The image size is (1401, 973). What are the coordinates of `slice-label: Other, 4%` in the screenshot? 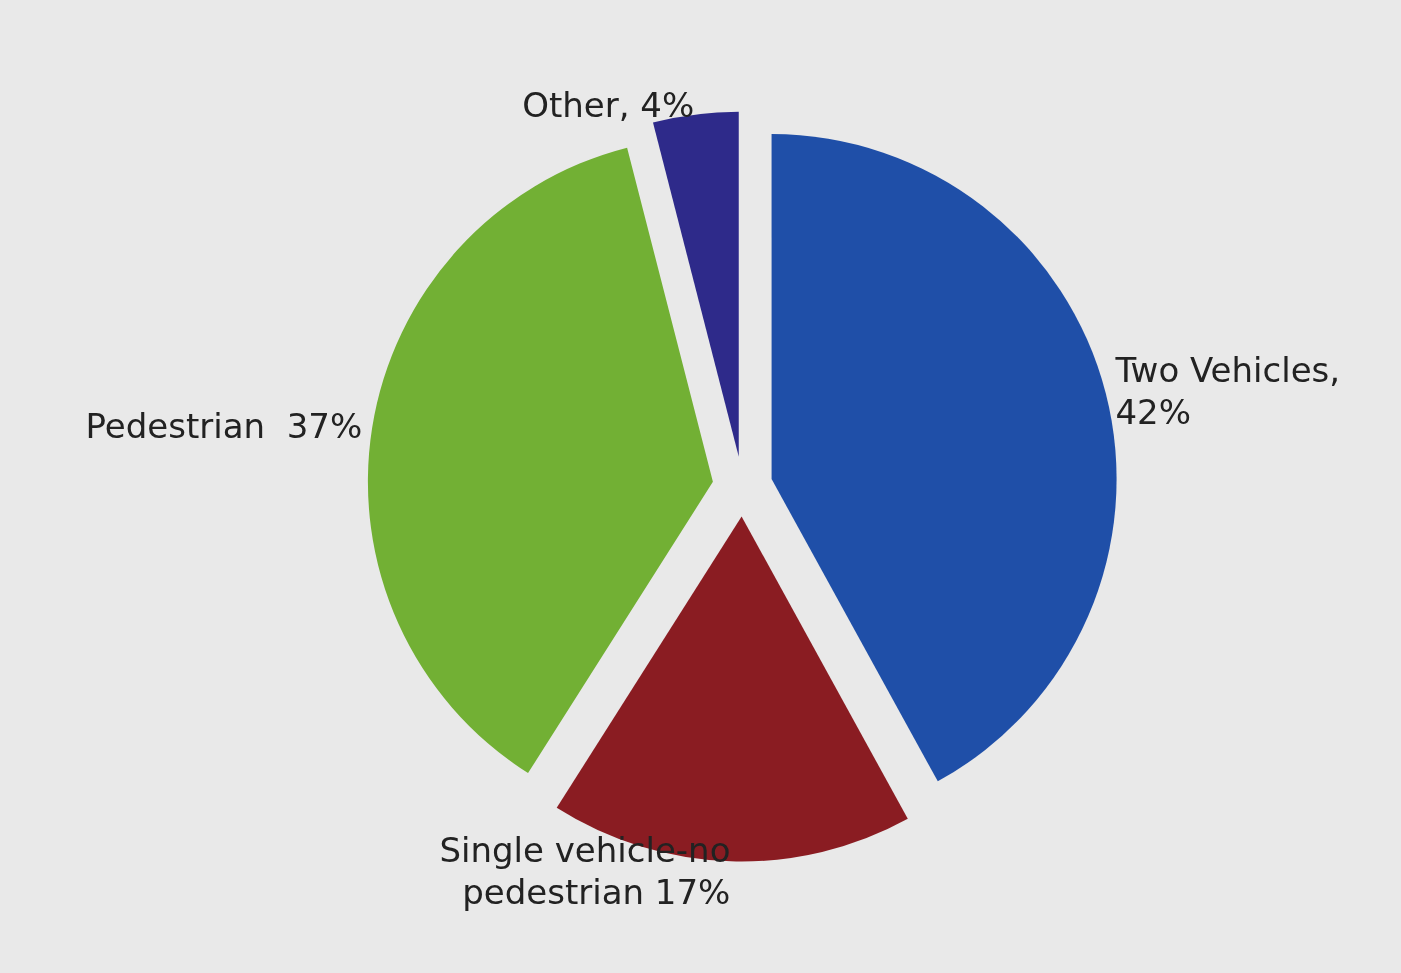 It's located at (608, 104).